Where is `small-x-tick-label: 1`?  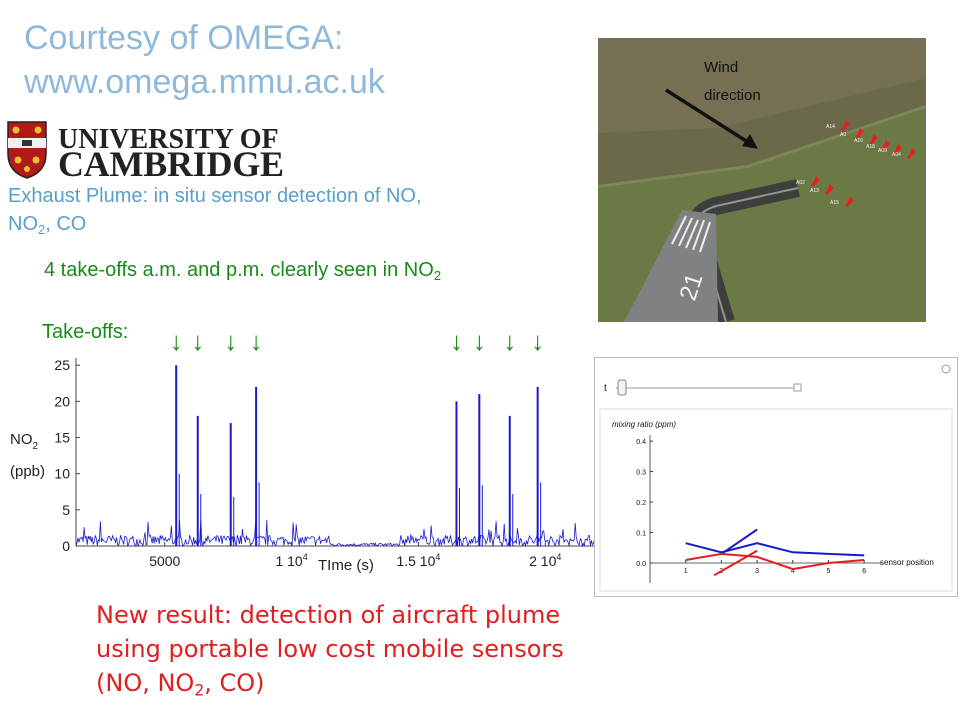 small-x-tick-label: 1 is located at coordinates (686, 571).